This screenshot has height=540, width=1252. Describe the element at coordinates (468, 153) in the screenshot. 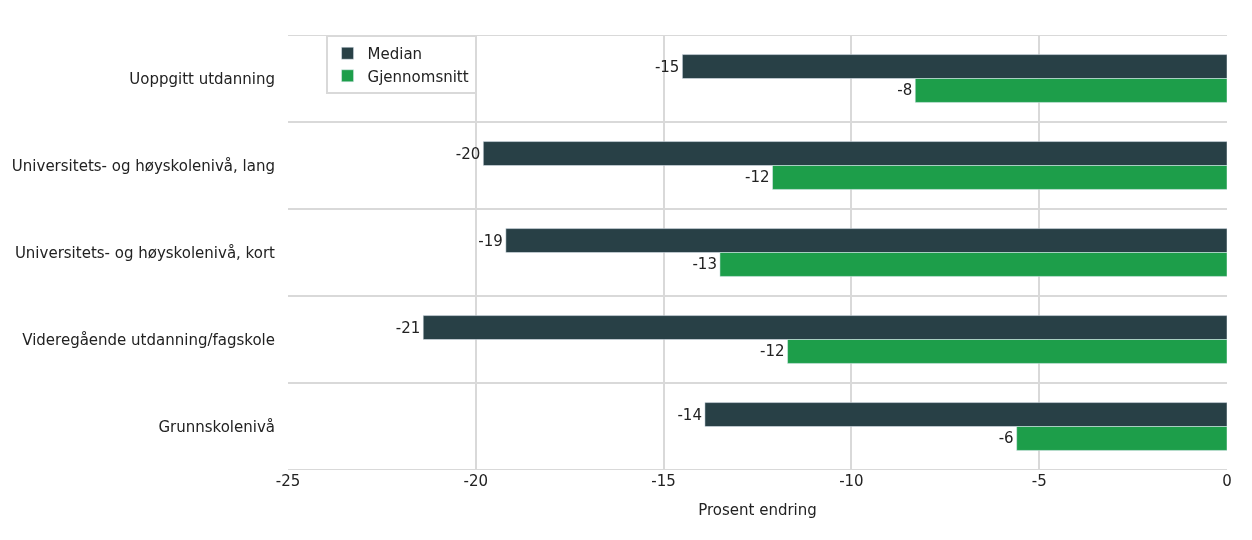

I see `data-label: -20` at that location.